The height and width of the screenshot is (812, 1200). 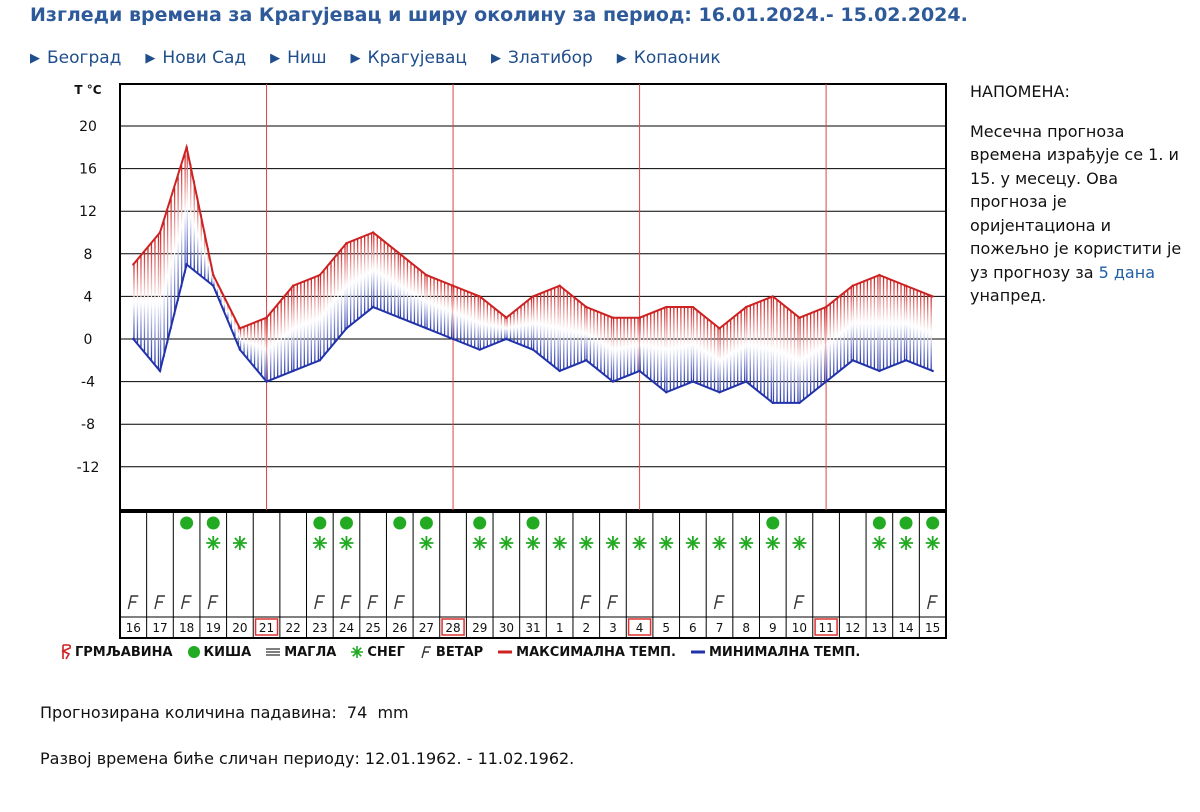 What do you see at coordinates (409, 58) in the screenshot?
I see `nav-link-kragujevac: ▶ Крагујевац` at bounding box center [409, 58].